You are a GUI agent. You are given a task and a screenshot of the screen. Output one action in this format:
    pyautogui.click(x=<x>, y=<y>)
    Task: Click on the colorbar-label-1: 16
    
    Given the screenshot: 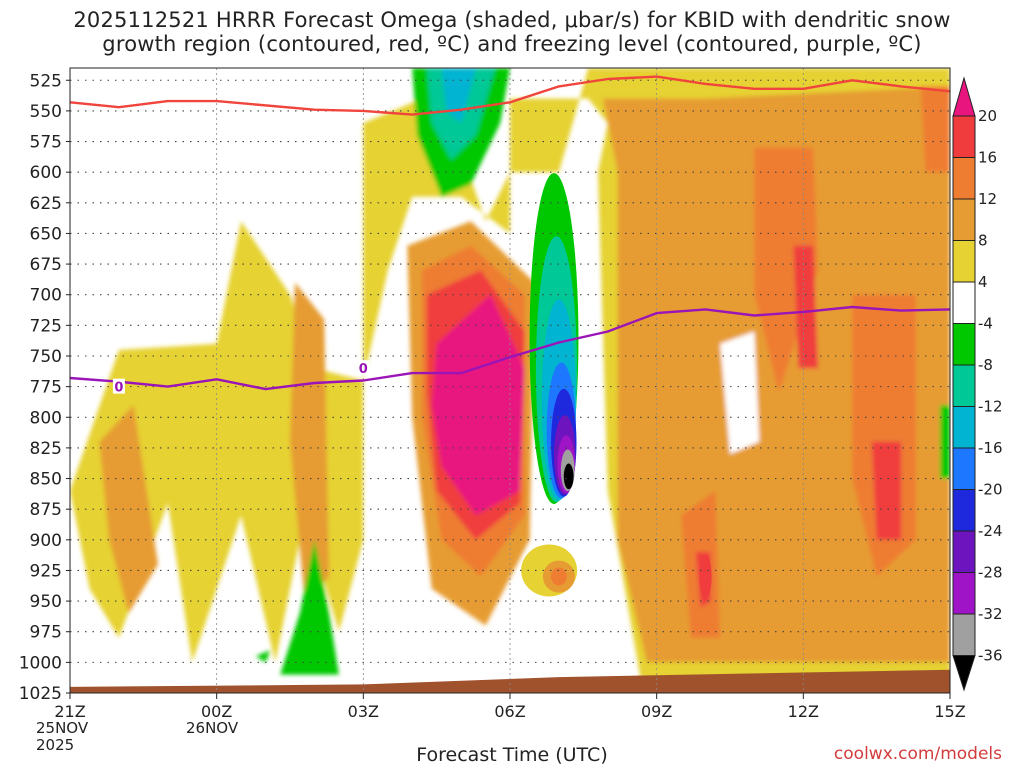 What is the action you would take?
    pyautogui.click(x=987, y=158)
    